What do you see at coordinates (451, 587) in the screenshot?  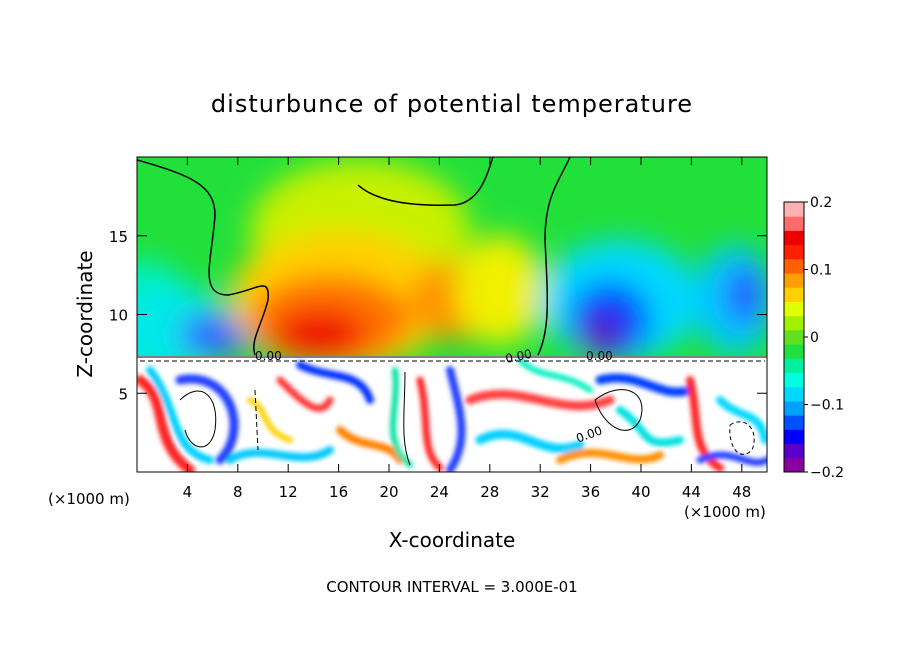 I see `contour-interval-note: CONTOUR INTERVAL = 3.000E-01` at bounding box center [451, 587].